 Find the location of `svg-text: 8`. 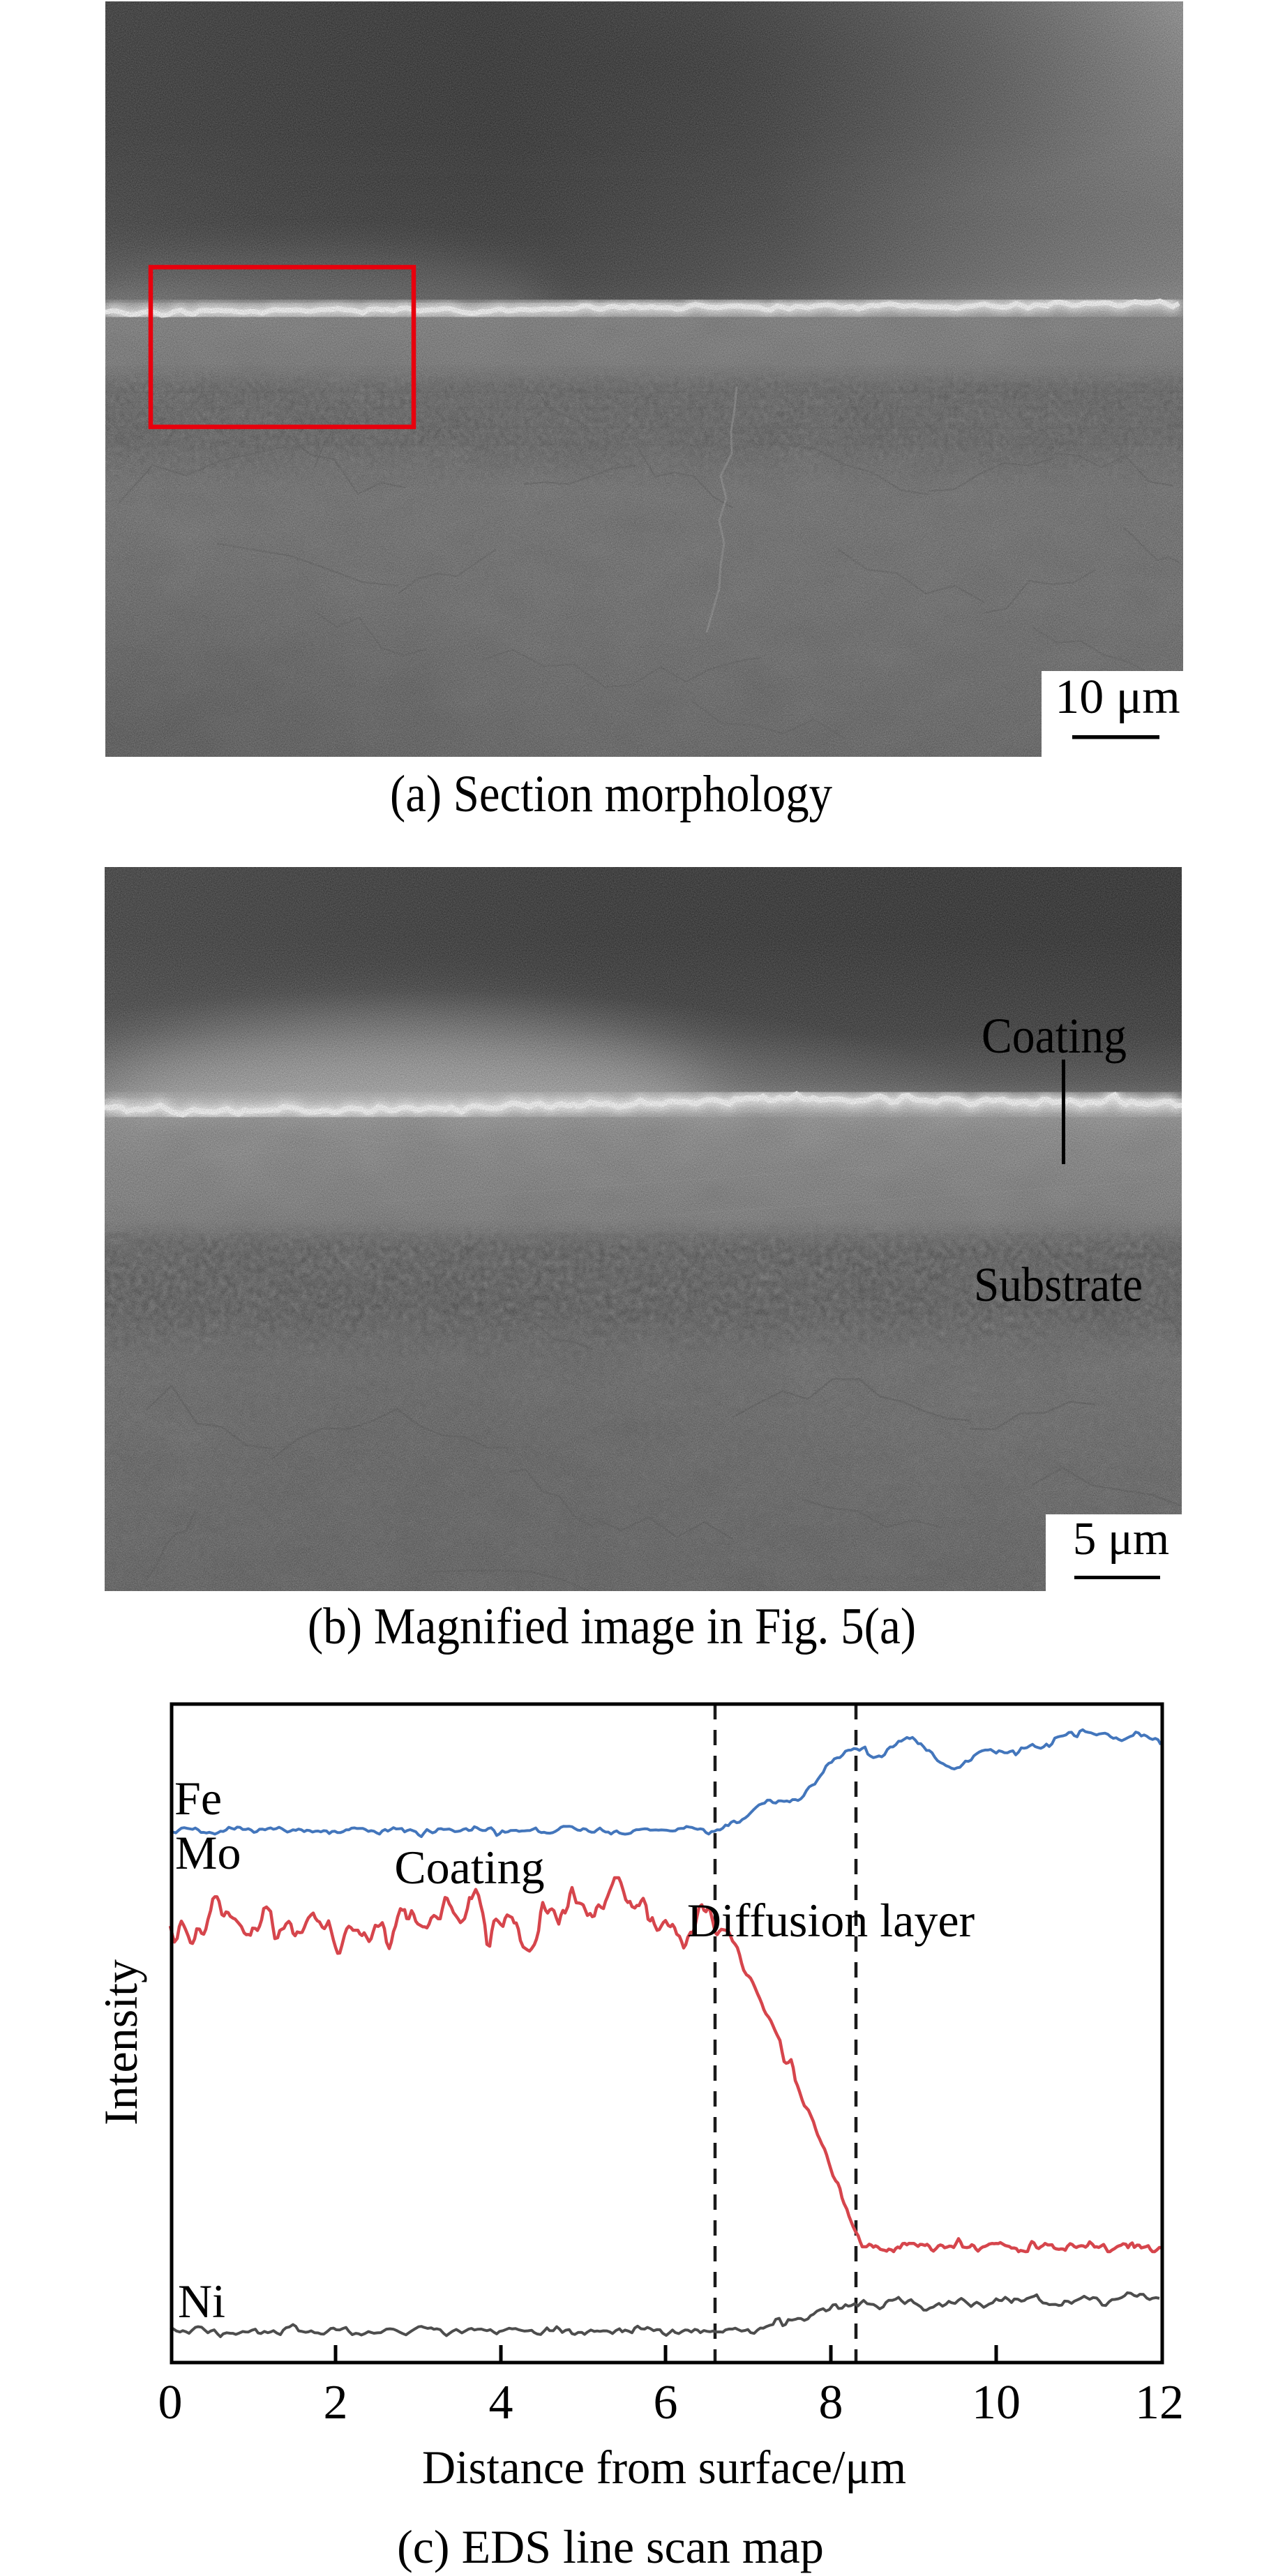

svg-text: 8 is located at coordinates (831, 2403).